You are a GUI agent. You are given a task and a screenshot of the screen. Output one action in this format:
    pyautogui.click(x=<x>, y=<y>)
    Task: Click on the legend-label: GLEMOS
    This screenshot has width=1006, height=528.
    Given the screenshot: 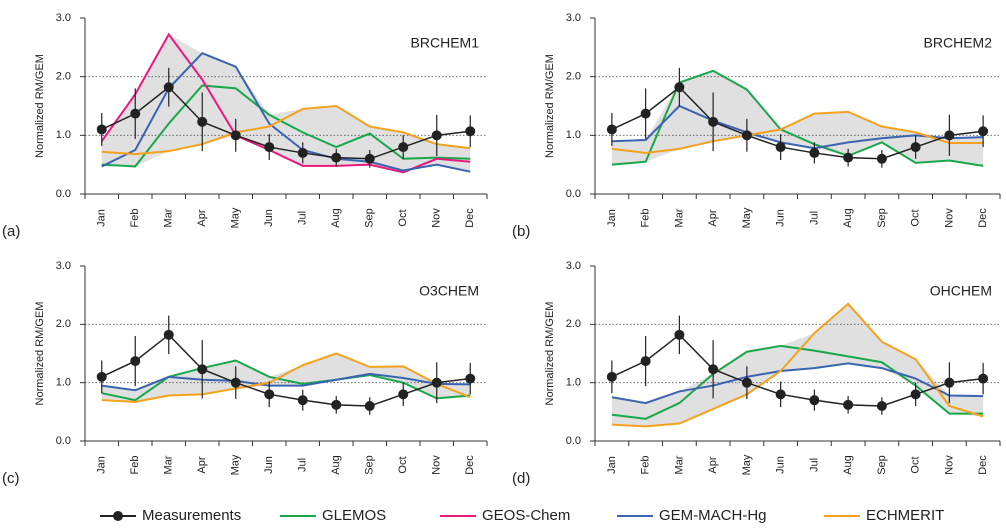 What is the action you would take?
    pyautogui.click(x=354, y=515)
    